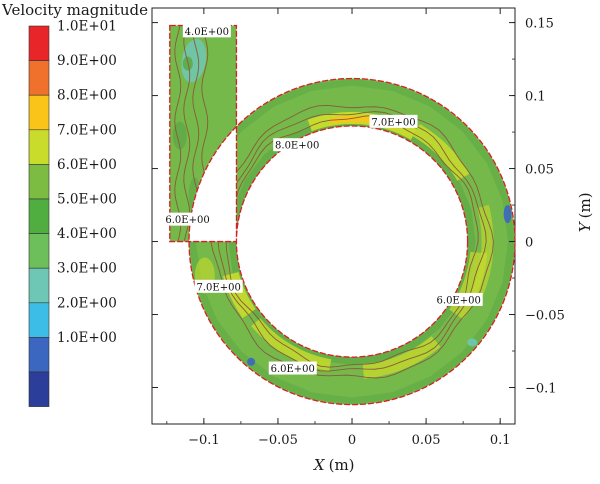  I want to click on x-axis-label: X (m), so click(334, 465).